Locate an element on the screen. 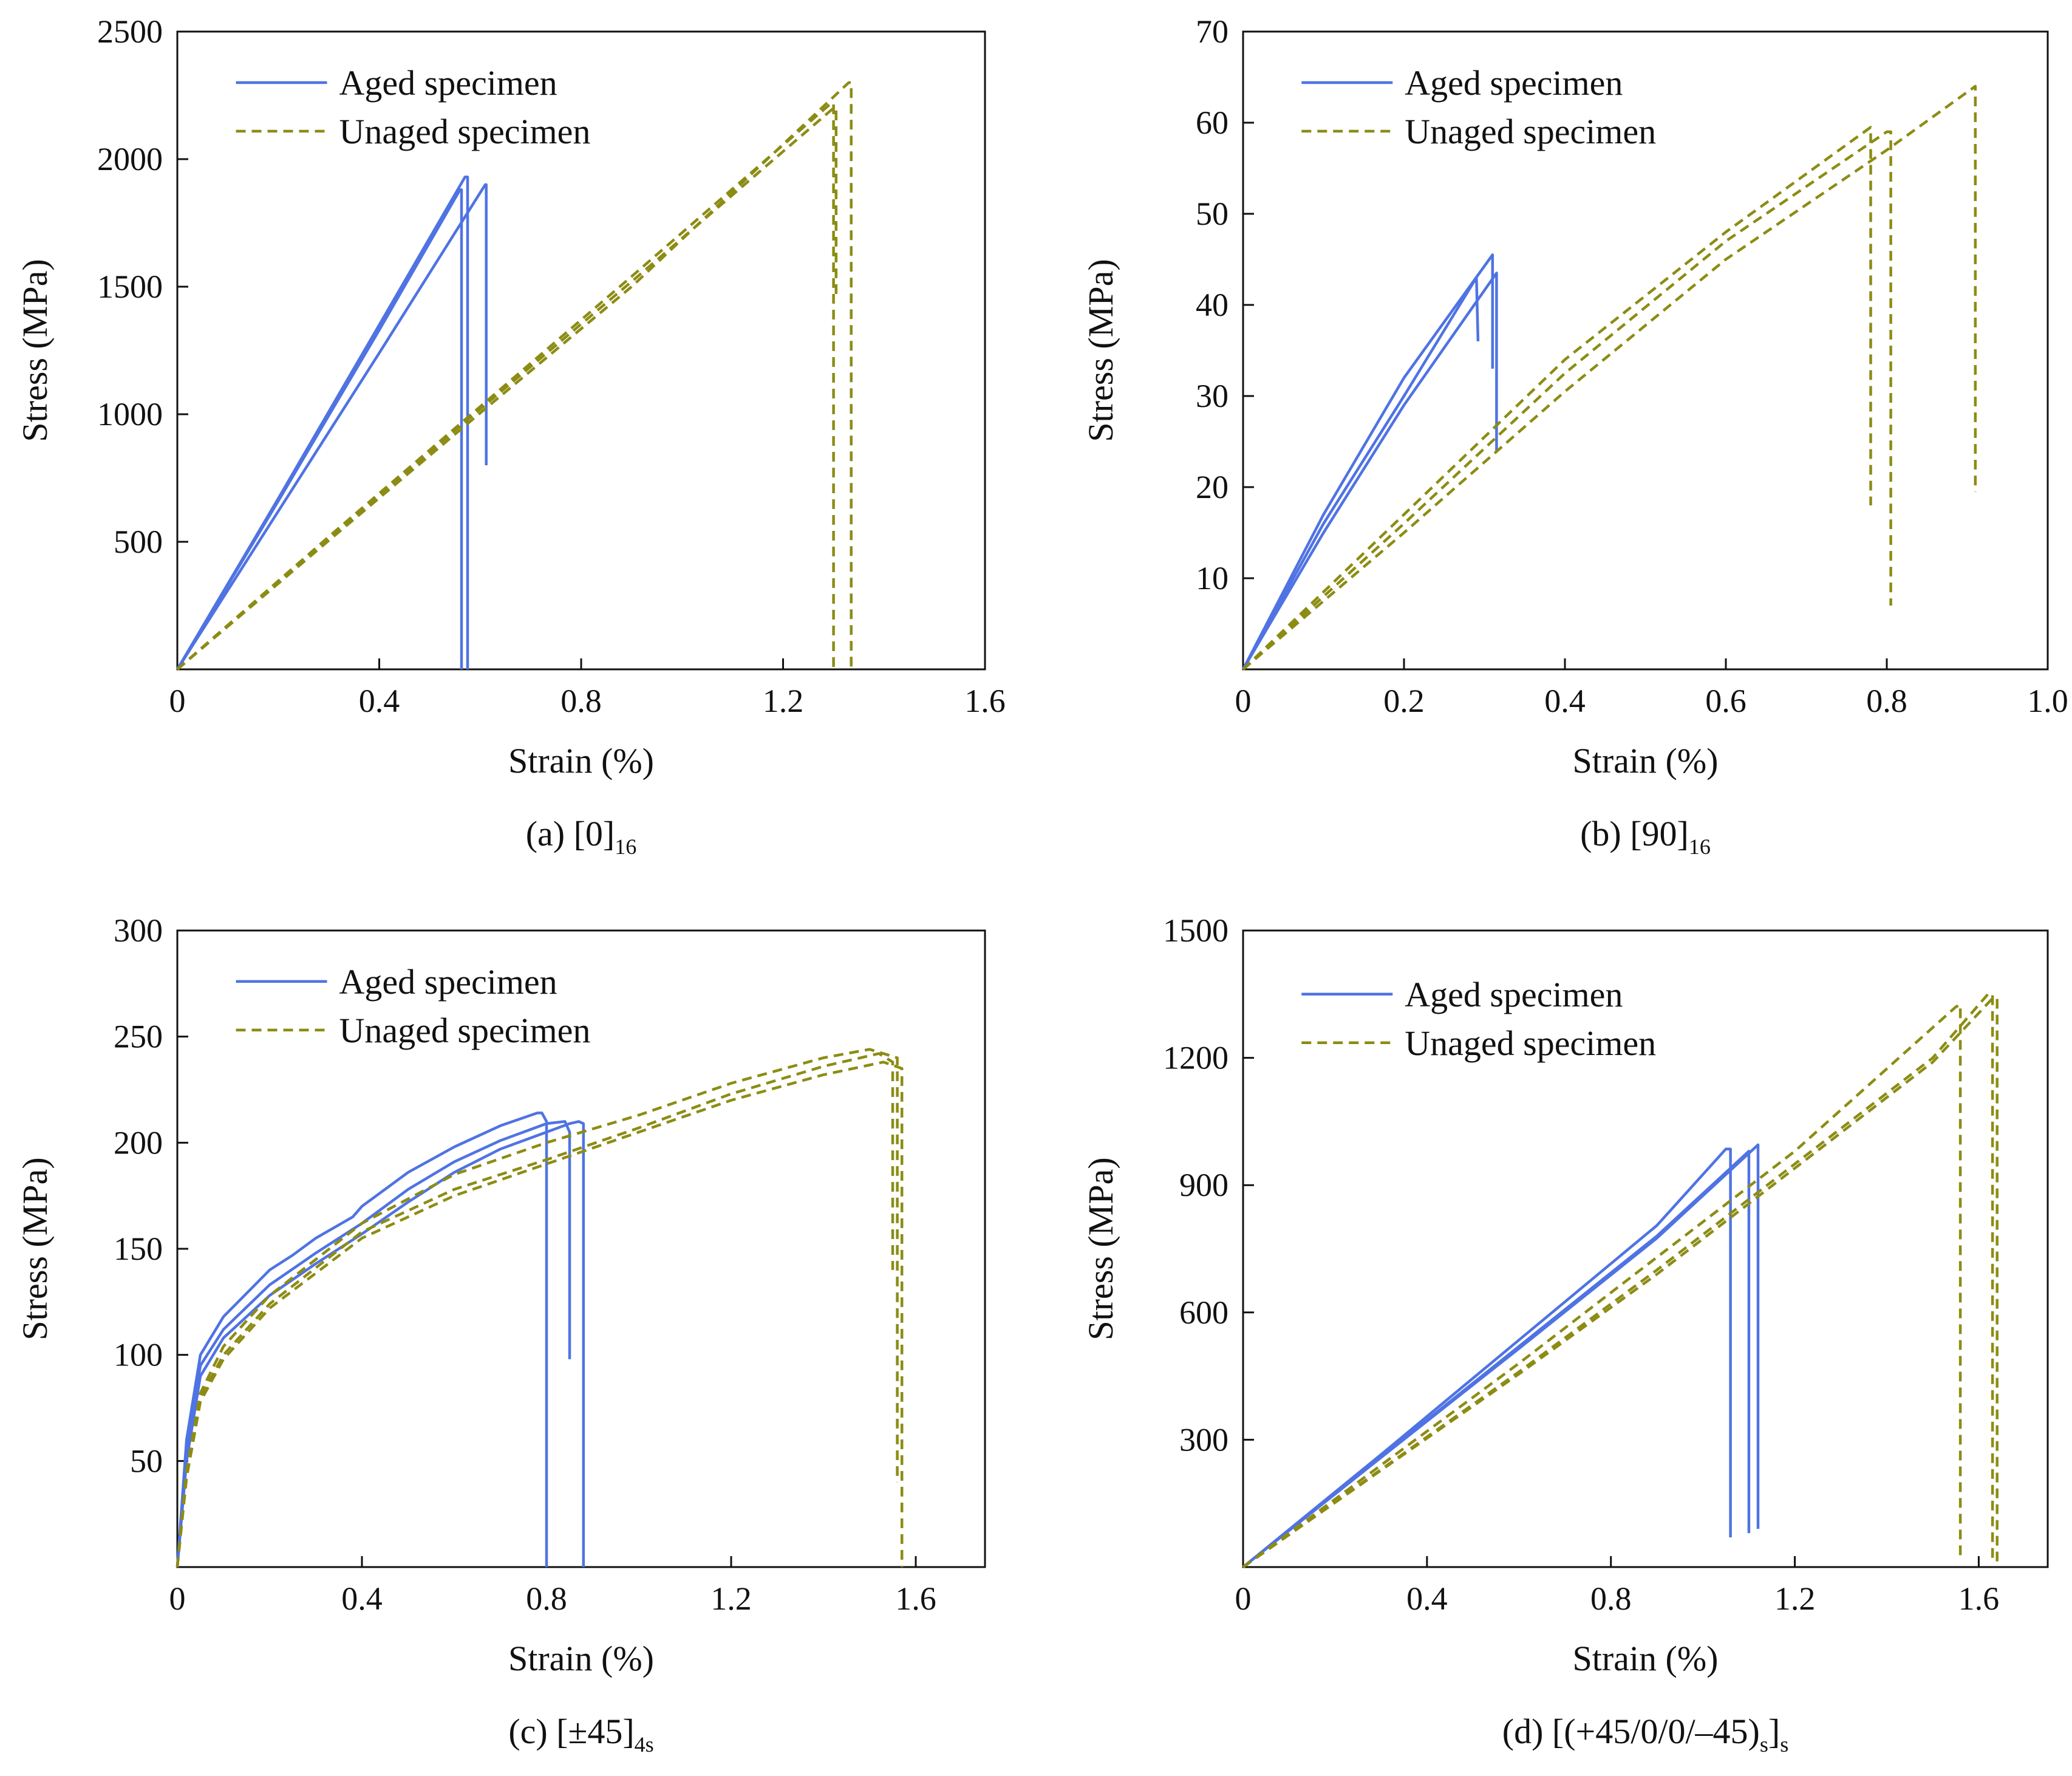  y-tick-label: 70 is located at coordinates (1212, 31).